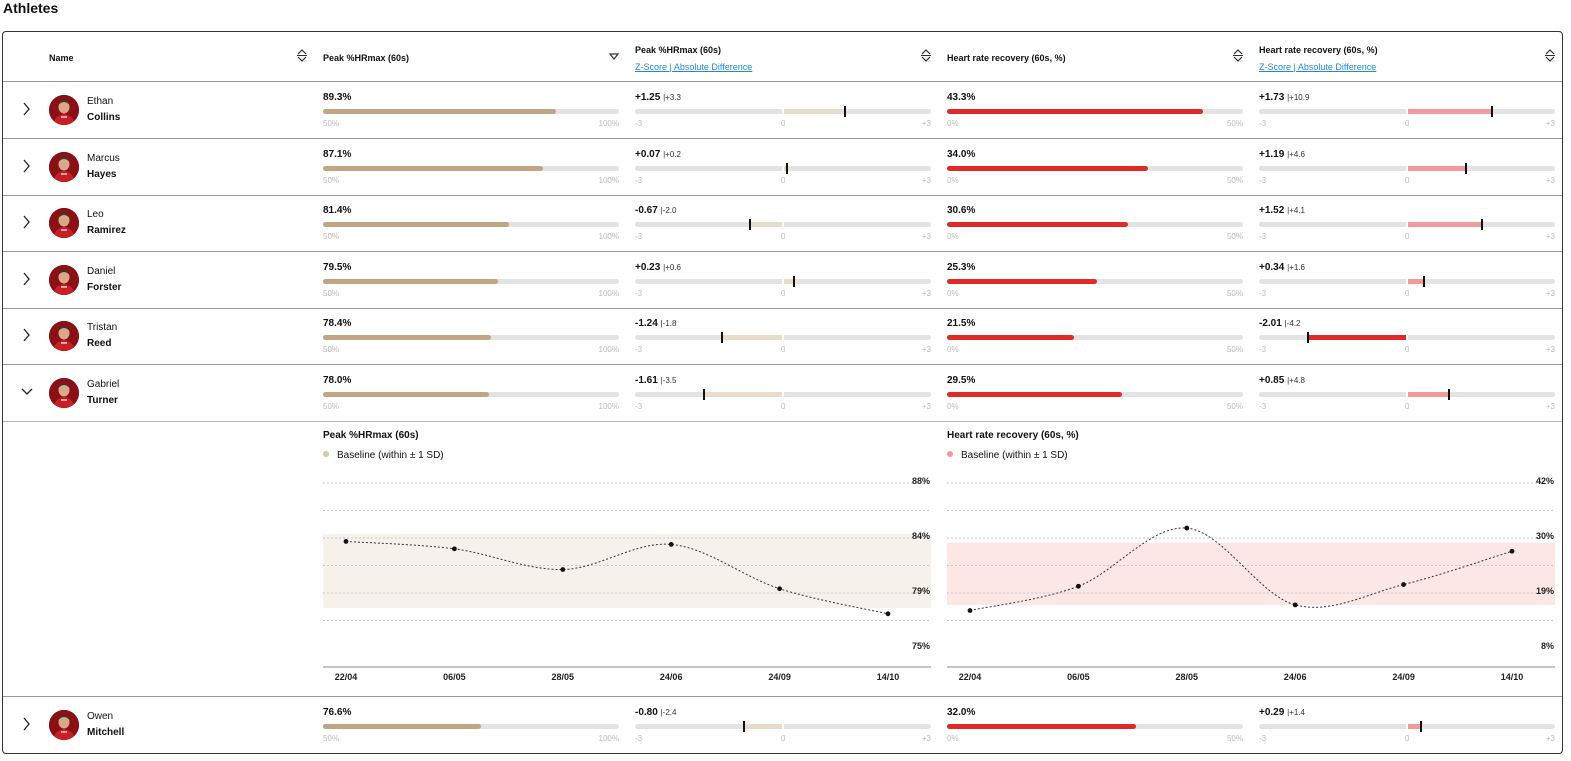  Describe the element at coordinates (646, 380) in the screenshot. I see `peak-zscore-value: -1.61` at that location.